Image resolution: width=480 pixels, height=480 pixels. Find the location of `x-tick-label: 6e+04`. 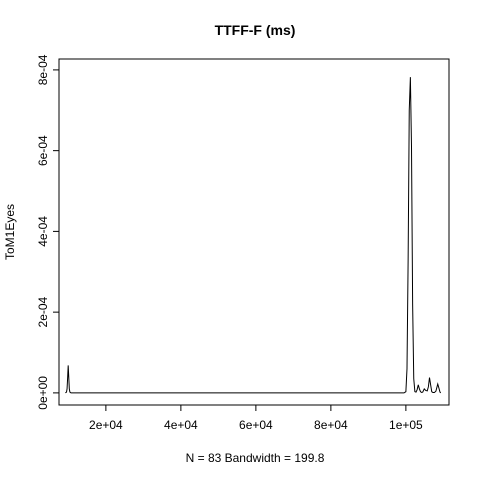

x-tick-label: 6e+04 is located at coordinates (256, 425).